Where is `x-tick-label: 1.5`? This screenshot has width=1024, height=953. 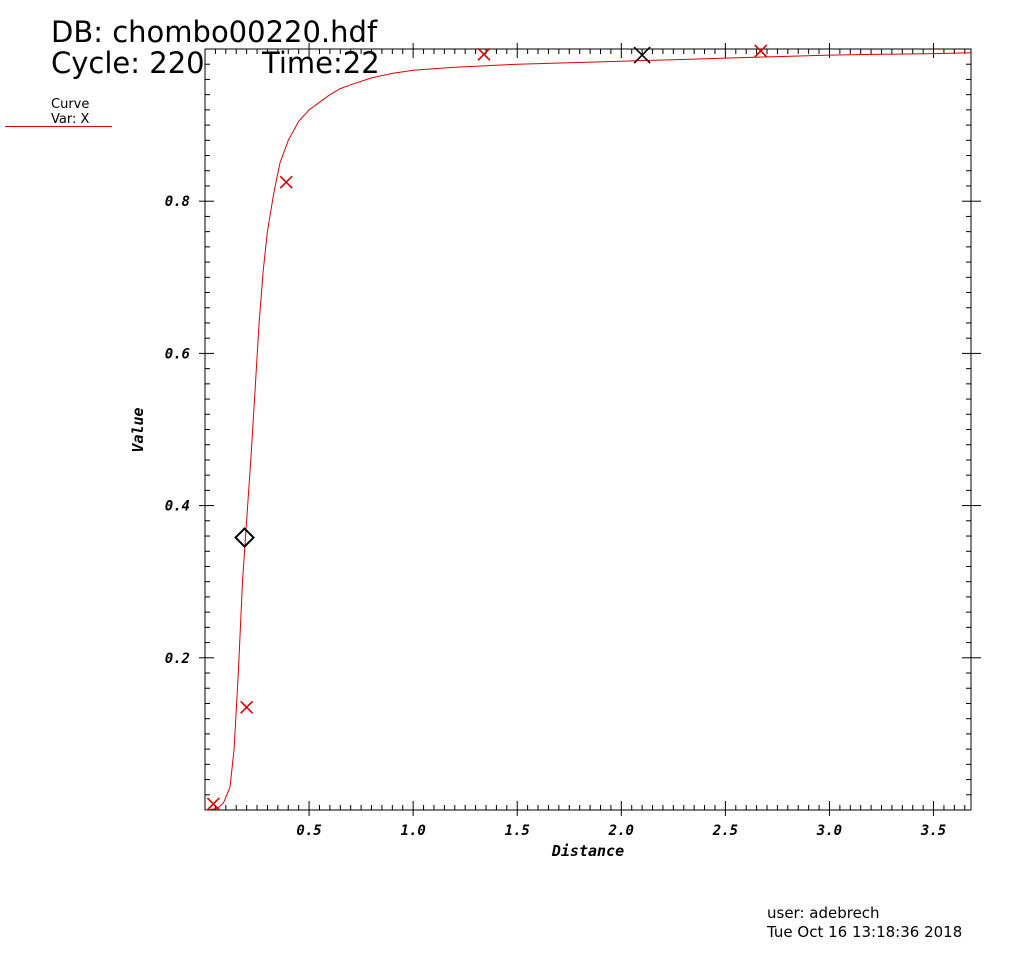 x-tick-label: 1.5 is located at coordinates (517, 831).